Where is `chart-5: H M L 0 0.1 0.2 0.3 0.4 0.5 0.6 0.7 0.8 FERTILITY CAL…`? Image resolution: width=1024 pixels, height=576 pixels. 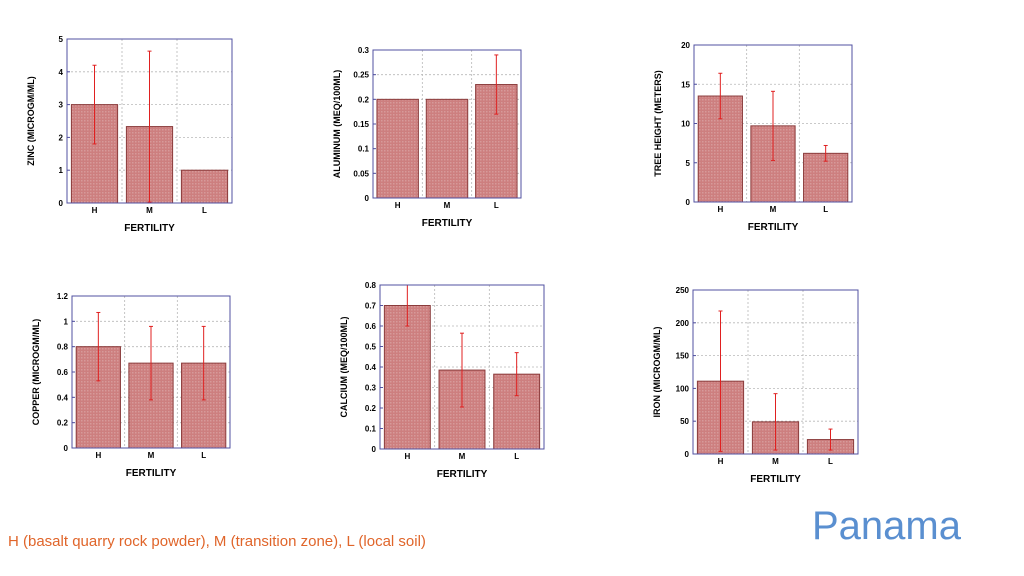 chart-5: H M L 0 0.1 0.2 0.3 0.4 0.5 0.6 0.7 0.8 FERTILITY CAL… is located at coordinates (442, 380).